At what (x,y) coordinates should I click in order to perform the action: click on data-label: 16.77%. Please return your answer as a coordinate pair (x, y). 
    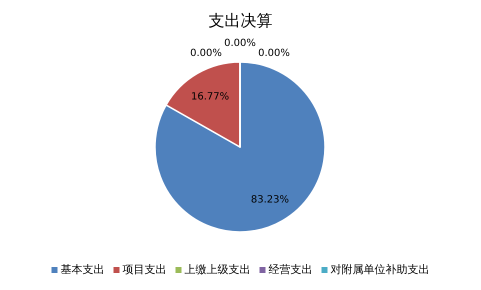
    Looking at the image, I should click on (210, 97).